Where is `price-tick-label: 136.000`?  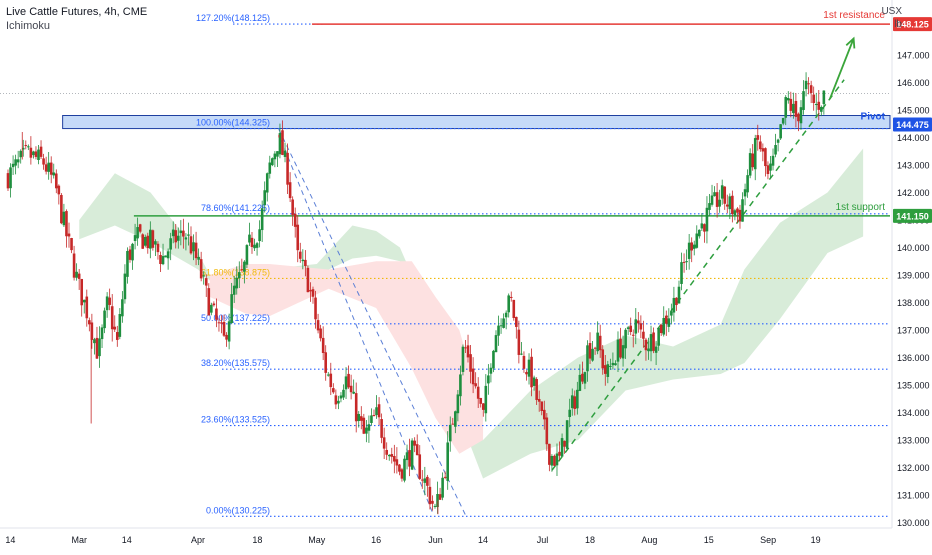 price-tick-label: 136.000 is located at coordinates (913, 358).